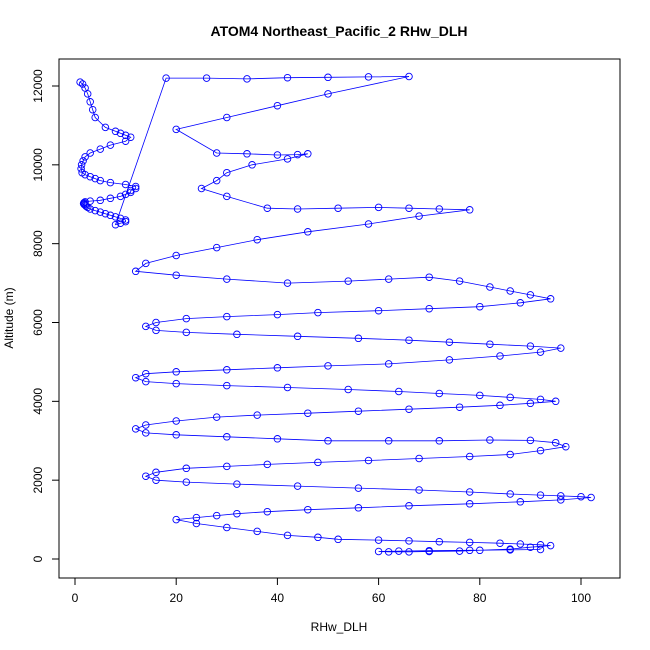  What do you see at coordinates (331, 591) in the screenshot?
I see `x-axis: 0 20 40 60 80 100` at bounding box center [331, 591].